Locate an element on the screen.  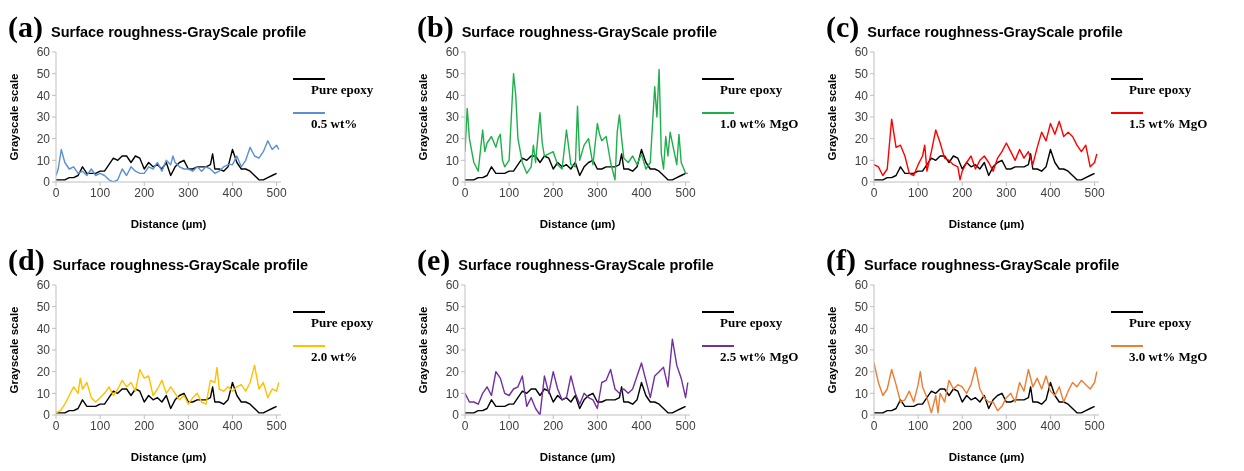
legend-label: 2.5 wt% MgO is located at coordinates (759, 357).